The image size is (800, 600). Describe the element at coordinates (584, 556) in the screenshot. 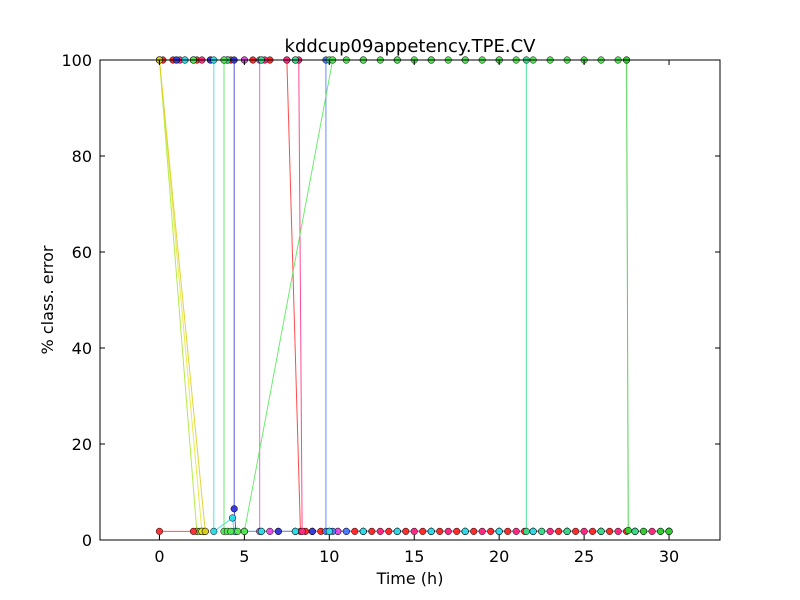

I see `x-tick-label: 25` at that location.